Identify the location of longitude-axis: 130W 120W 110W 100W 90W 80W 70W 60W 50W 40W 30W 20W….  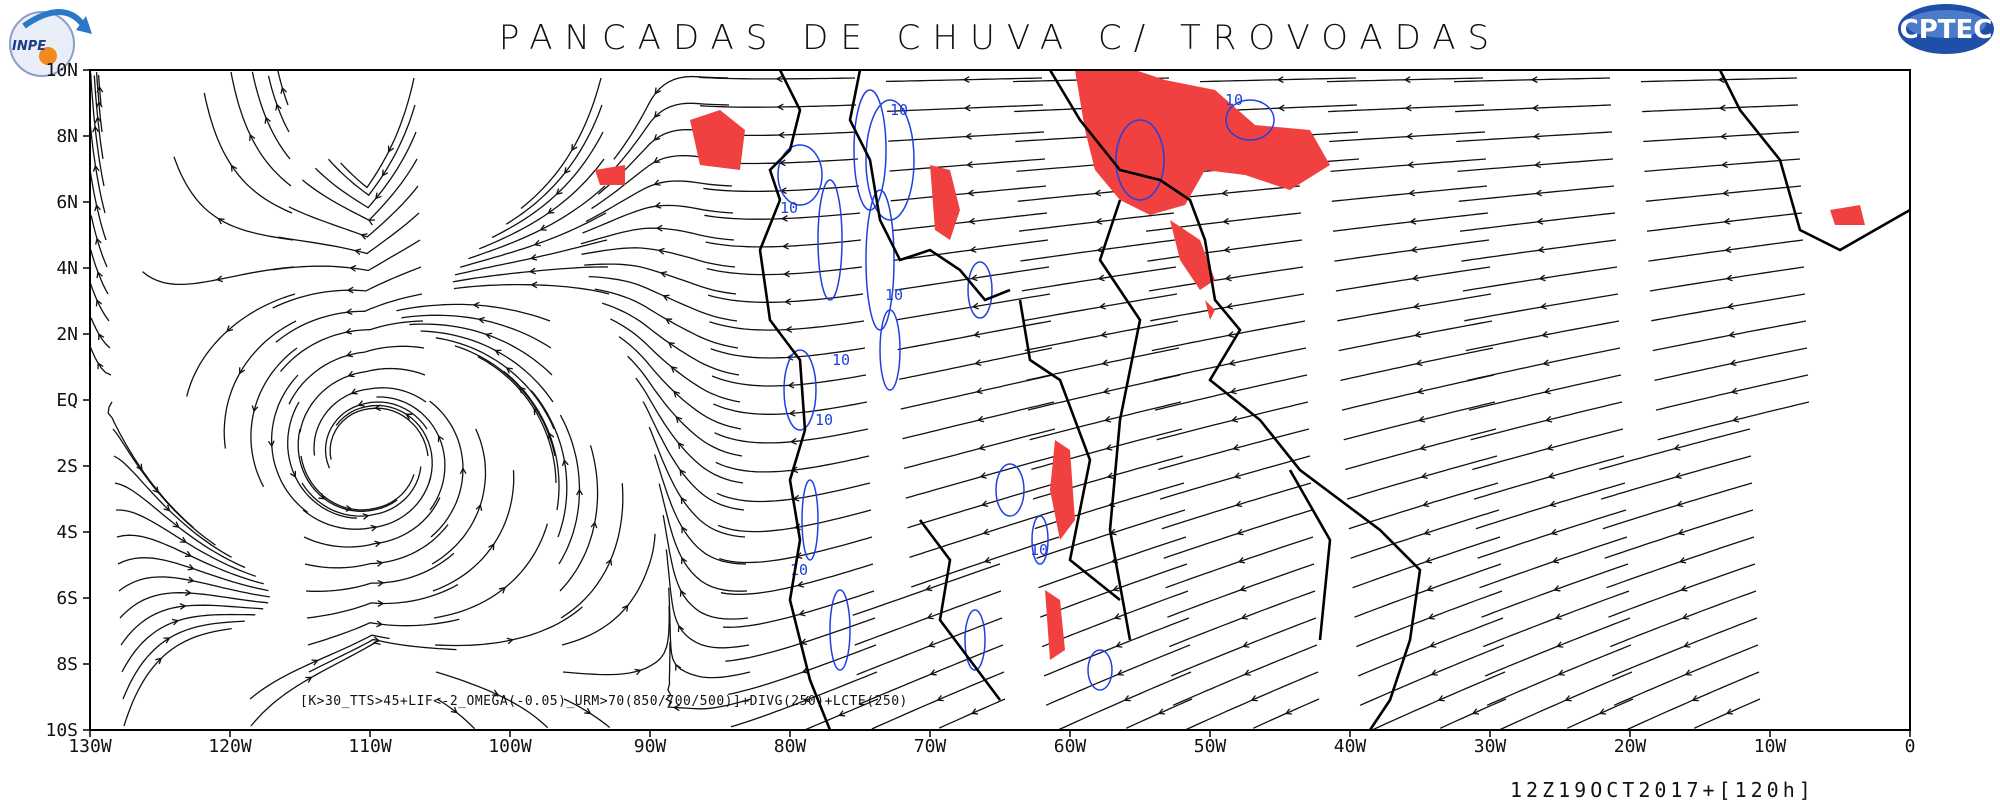
(991, 743).